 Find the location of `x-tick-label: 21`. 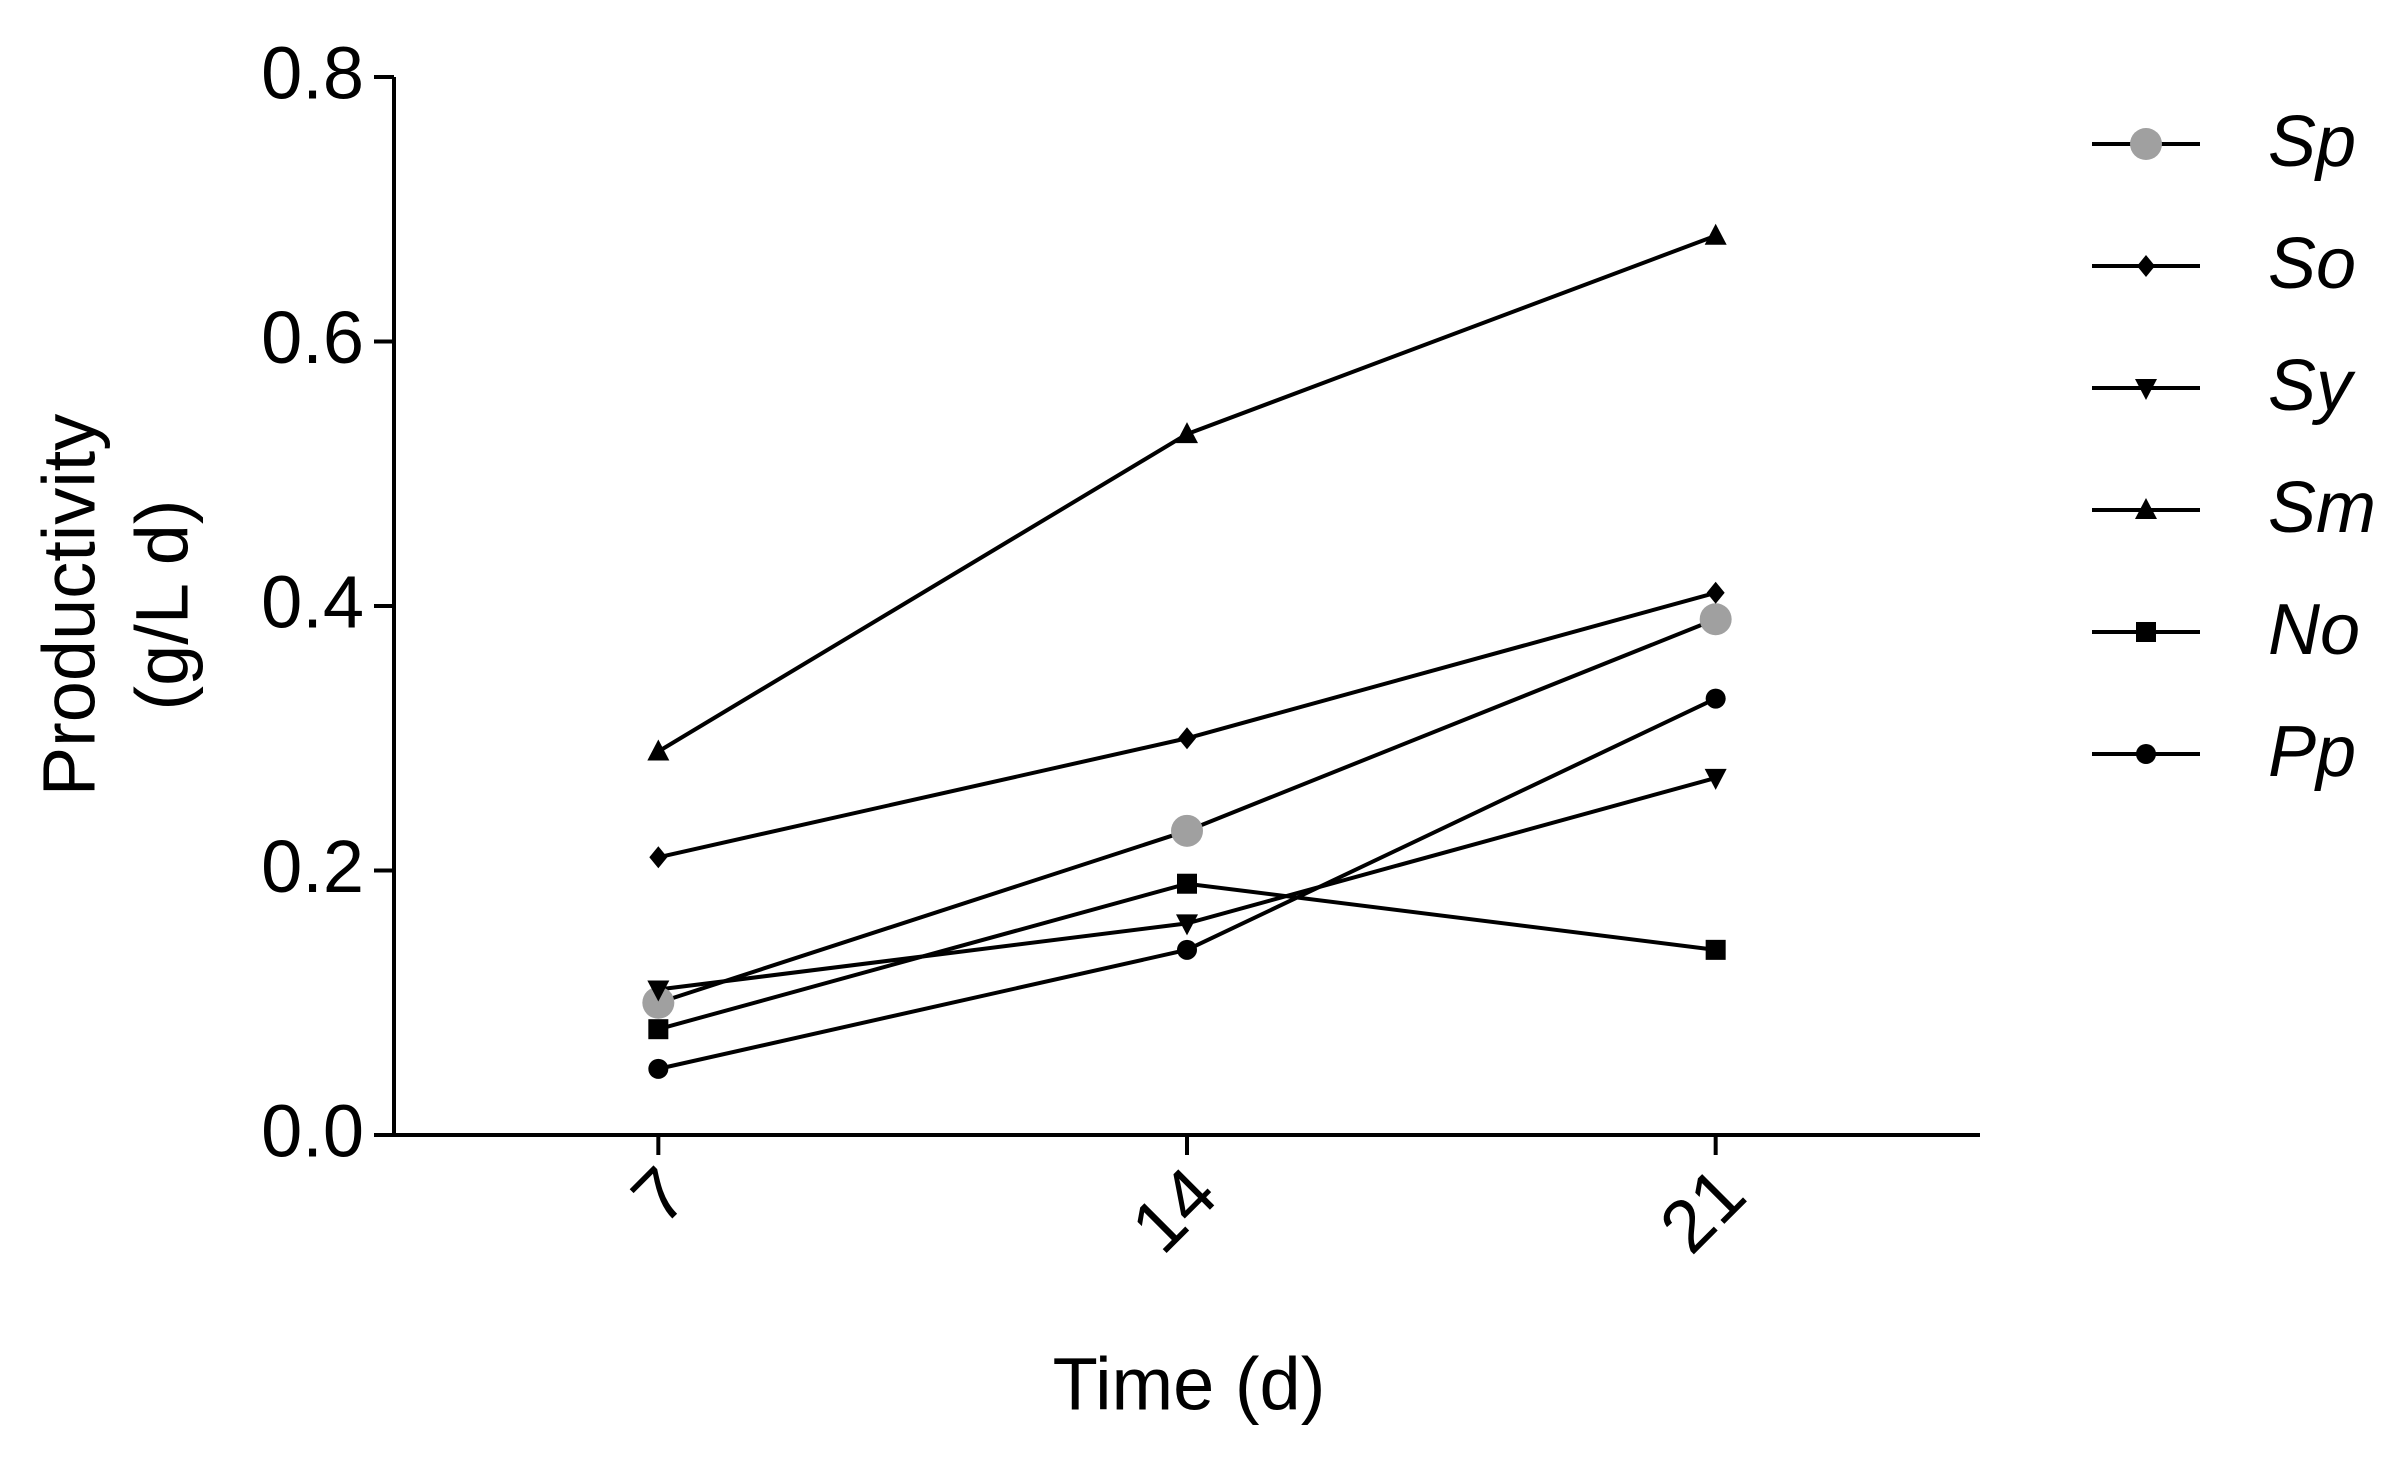

x-tick-label: 21 is located at coordinates (1702, 1209).